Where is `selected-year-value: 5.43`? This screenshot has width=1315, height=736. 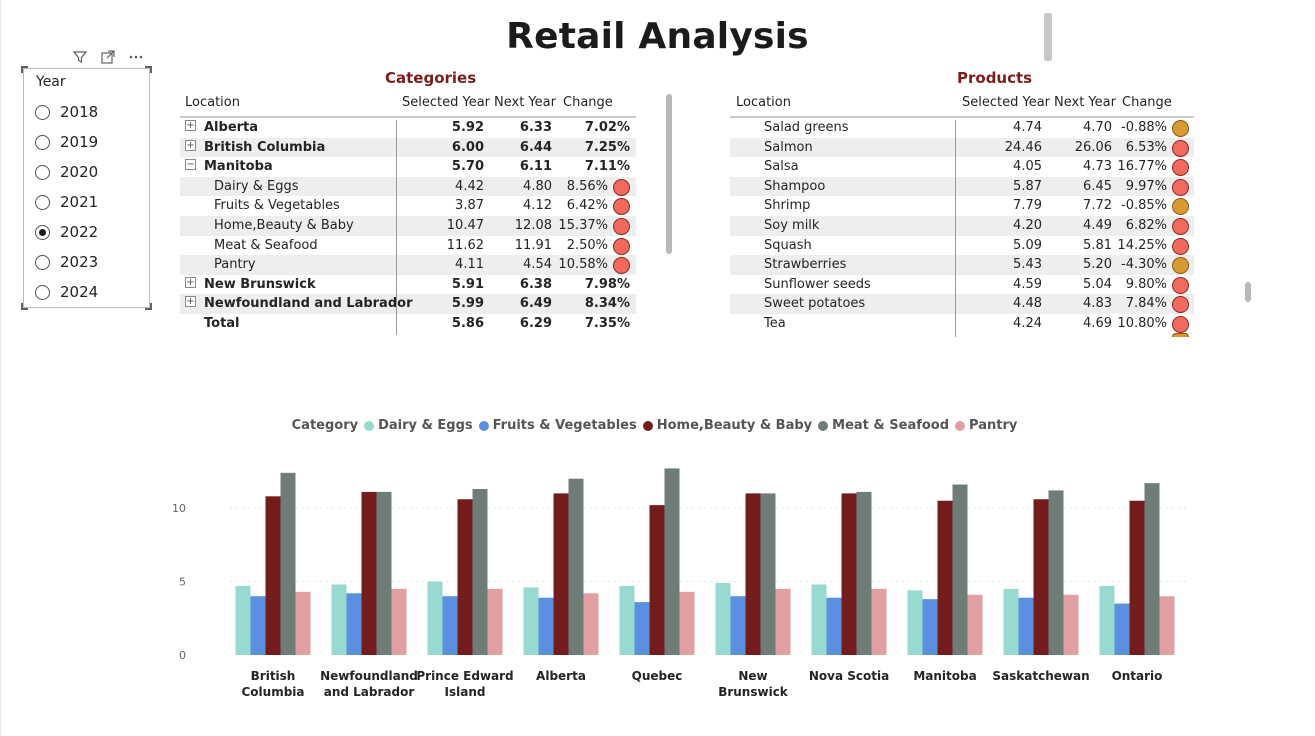 selected-year-value: 5.43 is located at coordinates (1027, 265).